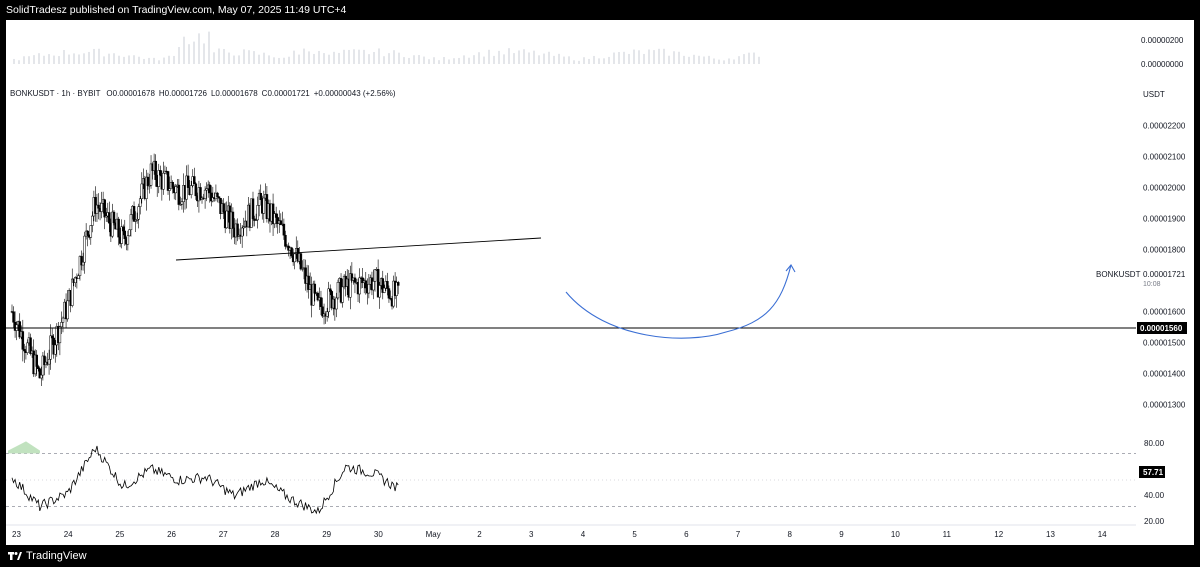 Image resolution: width=1200 pixels, height=567 pixels. What do you see at coordinates (583, 534) in the screenshot?
I see `time-label: 4` at bounding box center [583, 534].